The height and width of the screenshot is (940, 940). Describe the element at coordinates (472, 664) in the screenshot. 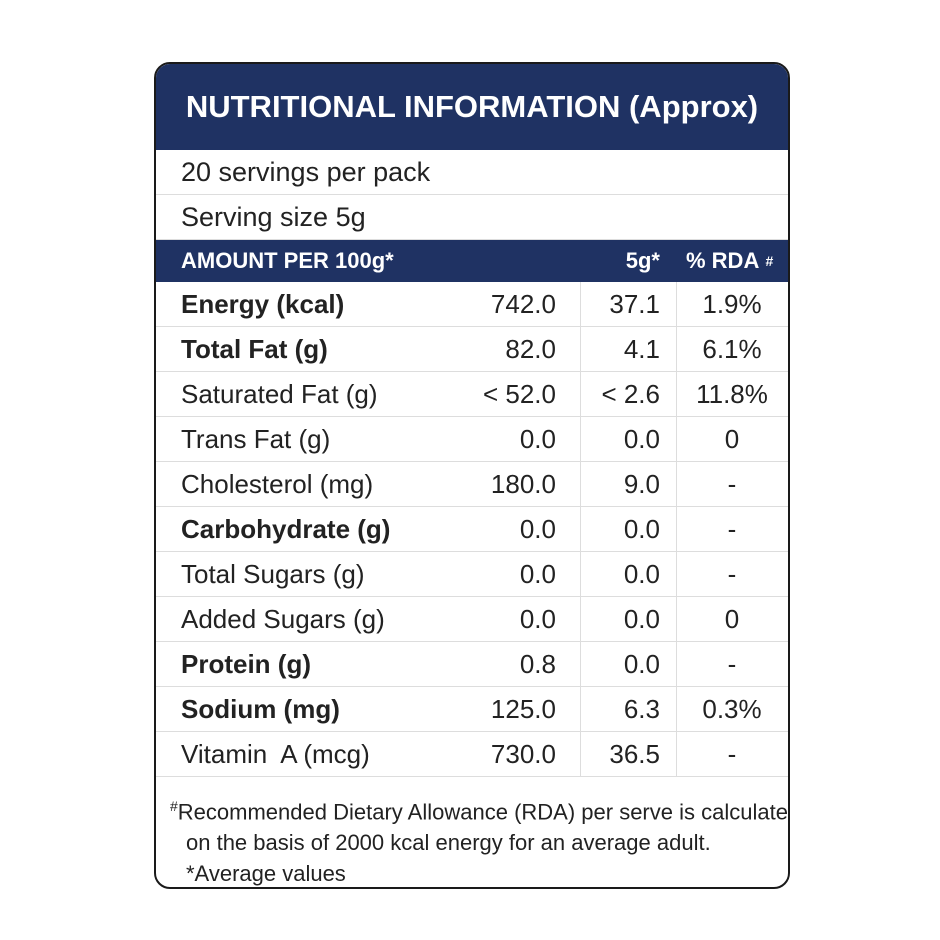

I see `table-row: Protein (g) 0.8 0.0 -` at that location.